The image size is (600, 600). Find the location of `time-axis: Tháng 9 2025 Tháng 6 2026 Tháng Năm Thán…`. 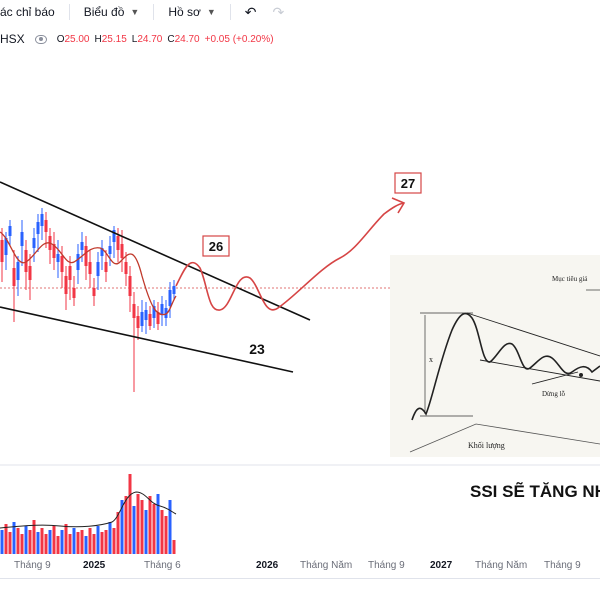

time-axis: Tháng 9 2025 Tháng 6 2026 Tháng Năm Thán… is located at coordinates (300, 566).